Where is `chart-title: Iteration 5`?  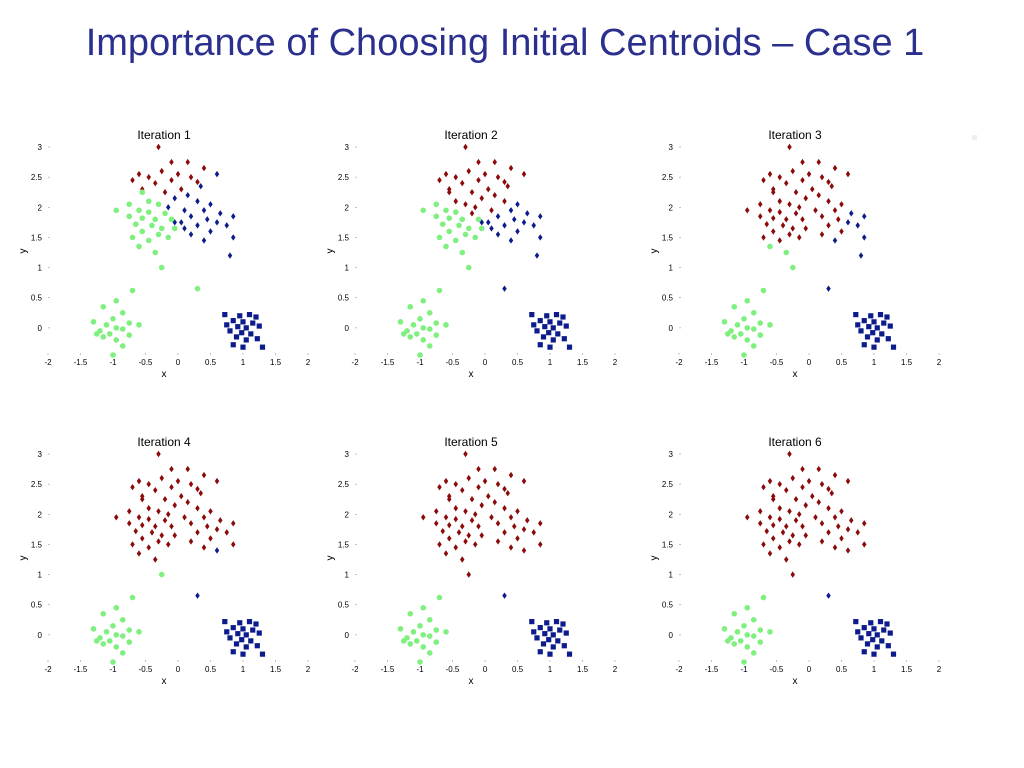 chart-title: Iteration 5 is located at coordinates (471, 442).